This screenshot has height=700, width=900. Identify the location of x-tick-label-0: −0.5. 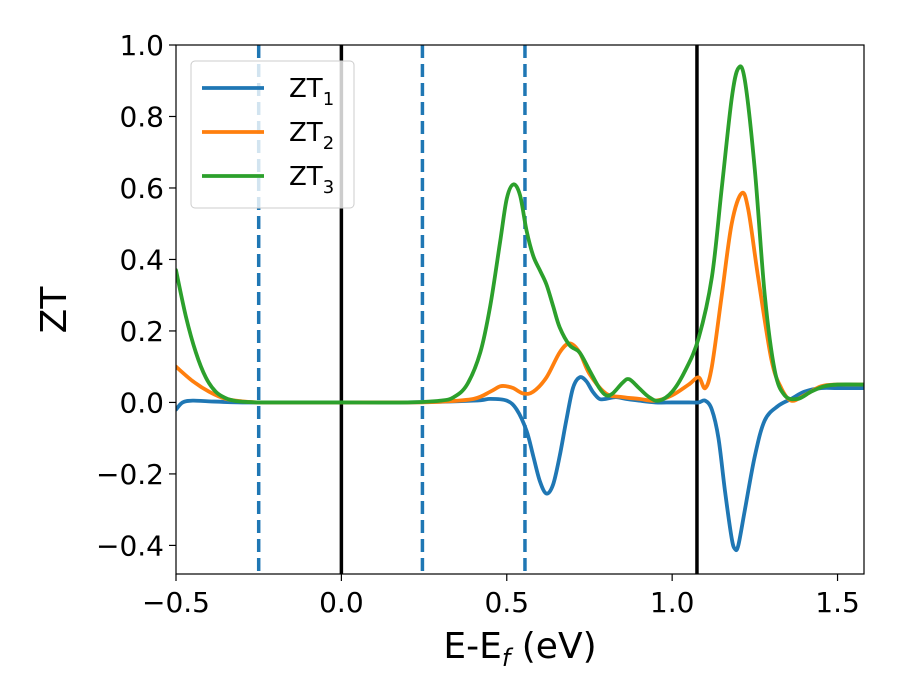
(176, 602).